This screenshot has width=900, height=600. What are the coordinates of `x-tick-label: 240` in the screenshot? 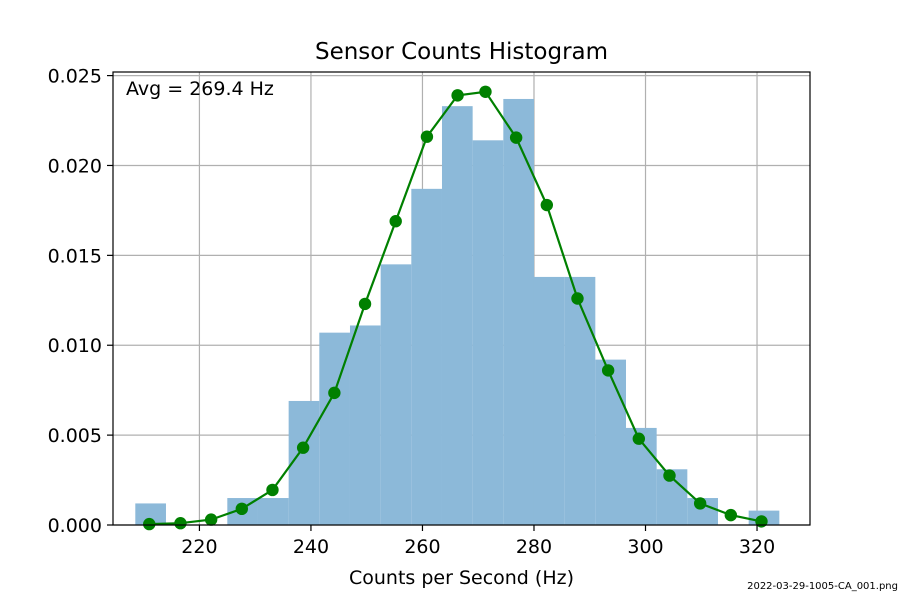 It's located at (311, 547).